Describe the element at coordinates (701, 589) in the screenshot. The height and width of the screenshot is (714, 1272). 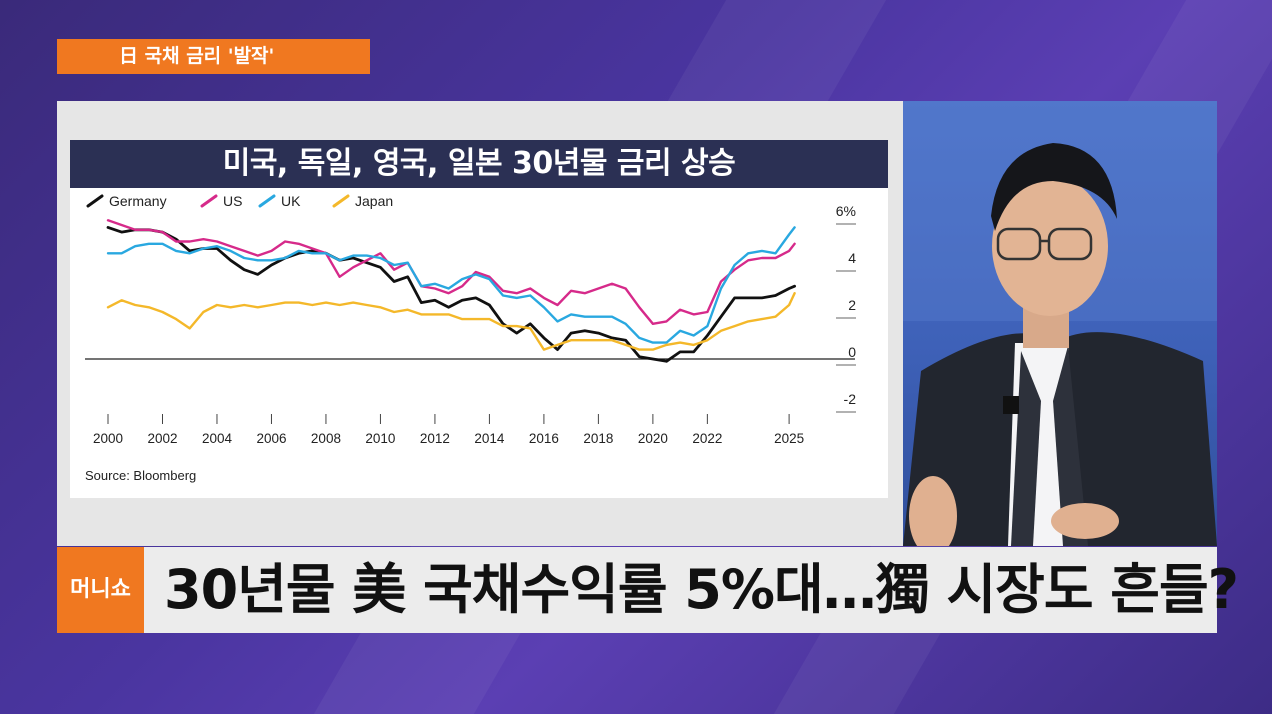
I see `headline: 30년물 美 국채수익률 5%대…獨 시장도 흔들?` at that location.